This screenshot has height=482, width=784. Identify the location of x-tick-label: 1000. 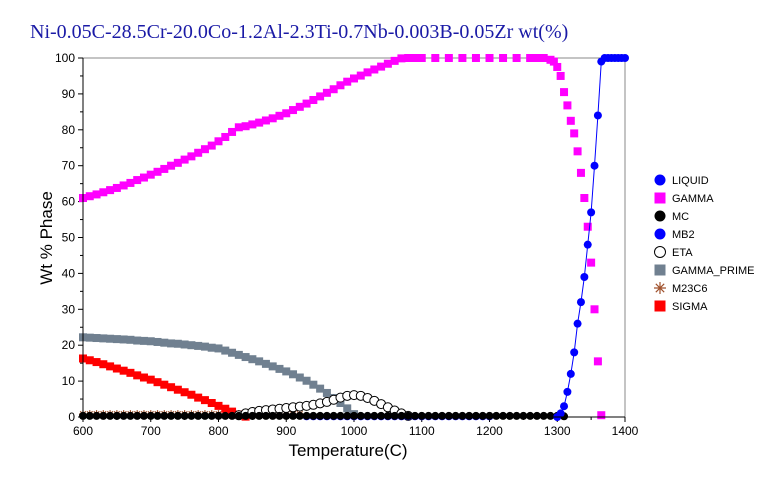
(354, 431).